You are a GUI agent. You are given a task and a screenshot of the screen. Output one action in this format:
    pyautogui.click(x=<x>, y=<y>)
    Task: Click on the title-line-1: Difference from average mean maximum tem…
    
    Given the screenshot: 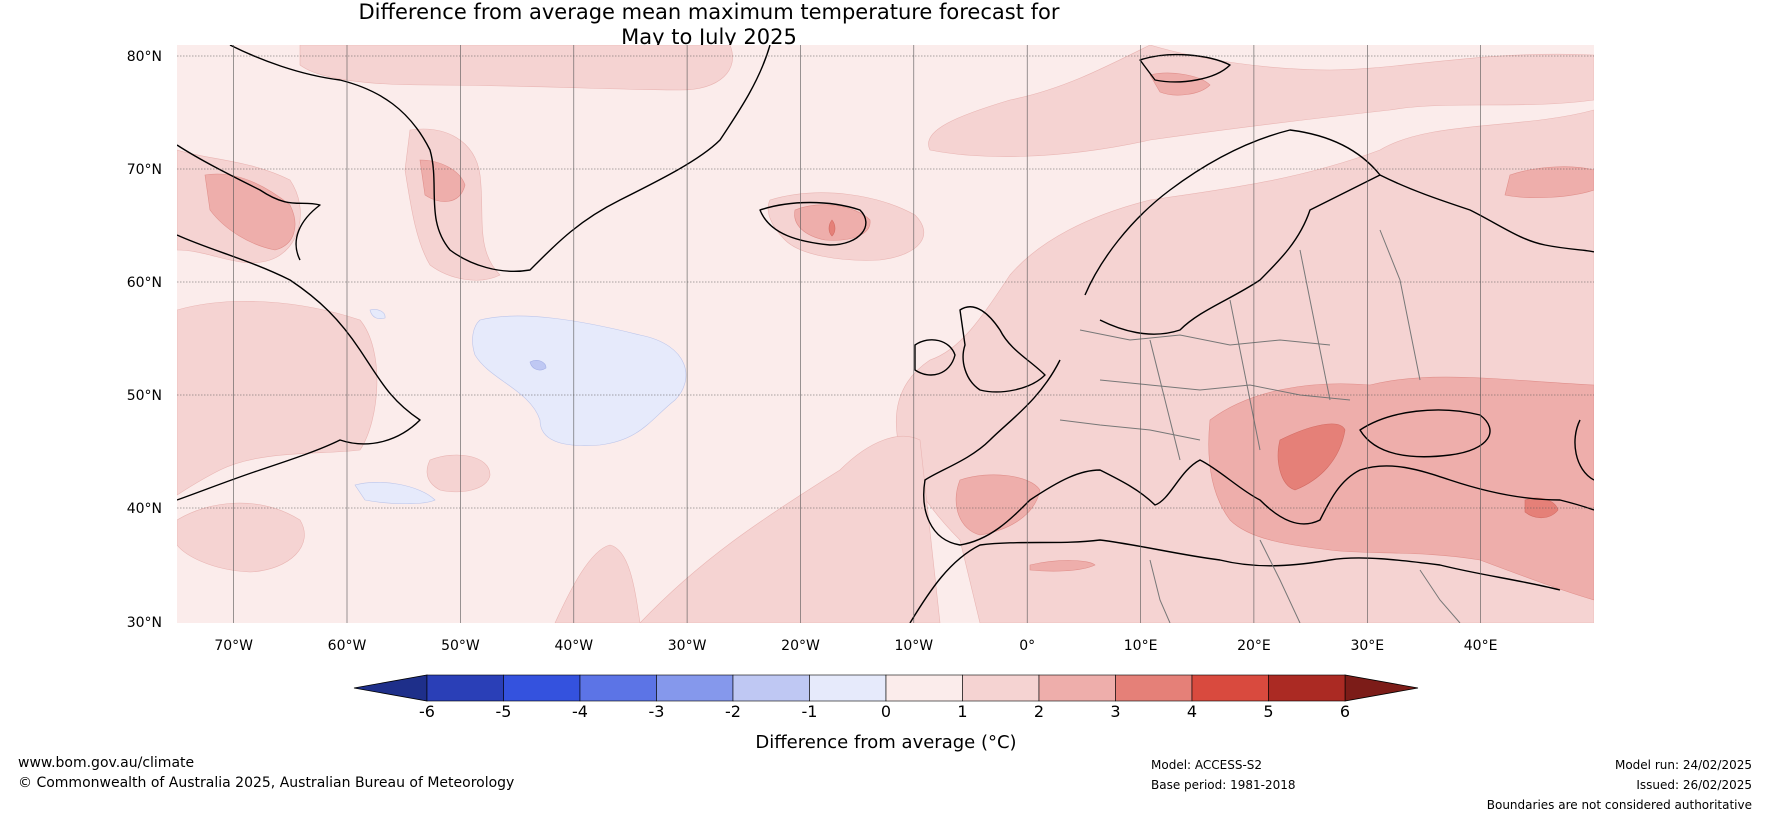 What is the action you would take?
    pyautogui.click(x=709, y=12)
    